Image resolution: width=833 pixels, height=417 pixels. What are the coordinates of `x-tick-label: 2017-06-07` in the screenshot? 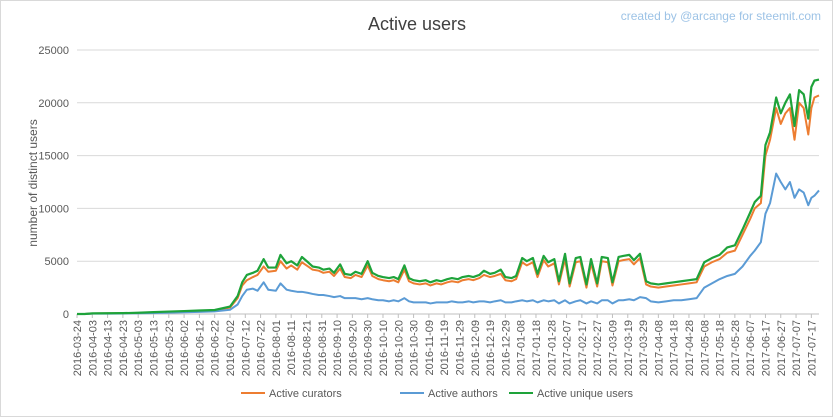 It's located at (751, 348).